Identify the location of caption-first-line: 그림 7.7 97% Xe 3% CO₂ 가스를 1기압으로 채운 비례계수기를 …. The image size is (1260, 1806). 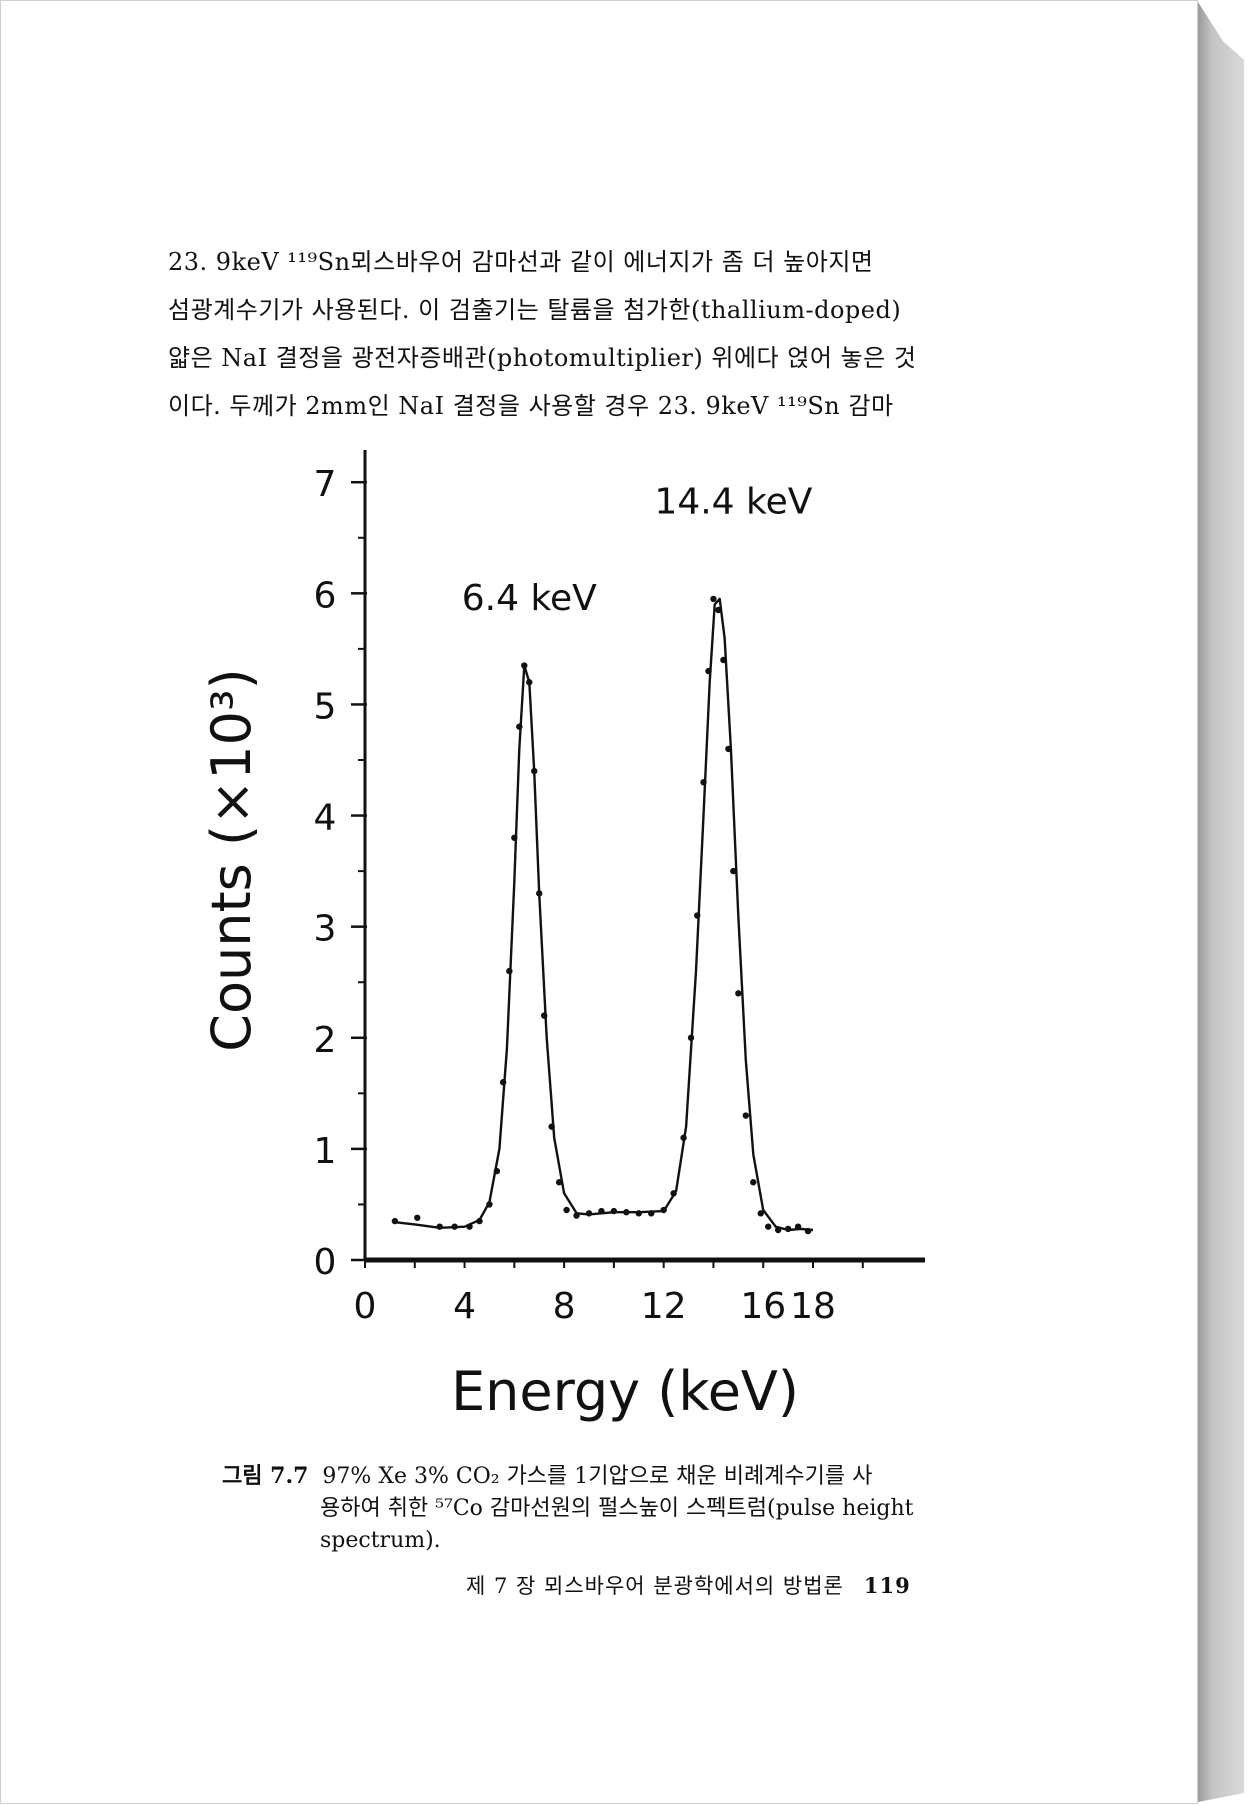
(602, 1476).